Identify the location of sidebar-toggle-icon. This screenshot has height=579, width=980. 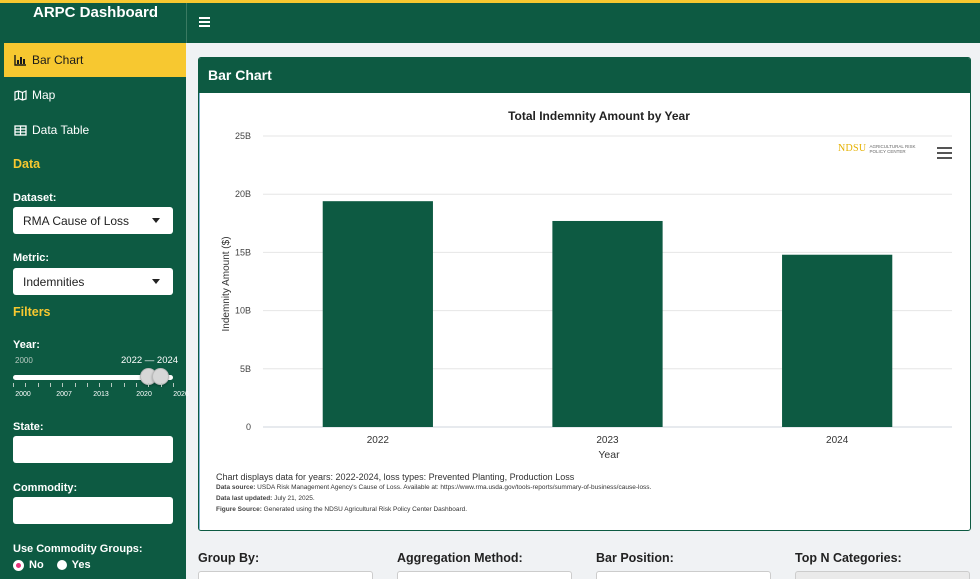
(204, 23).